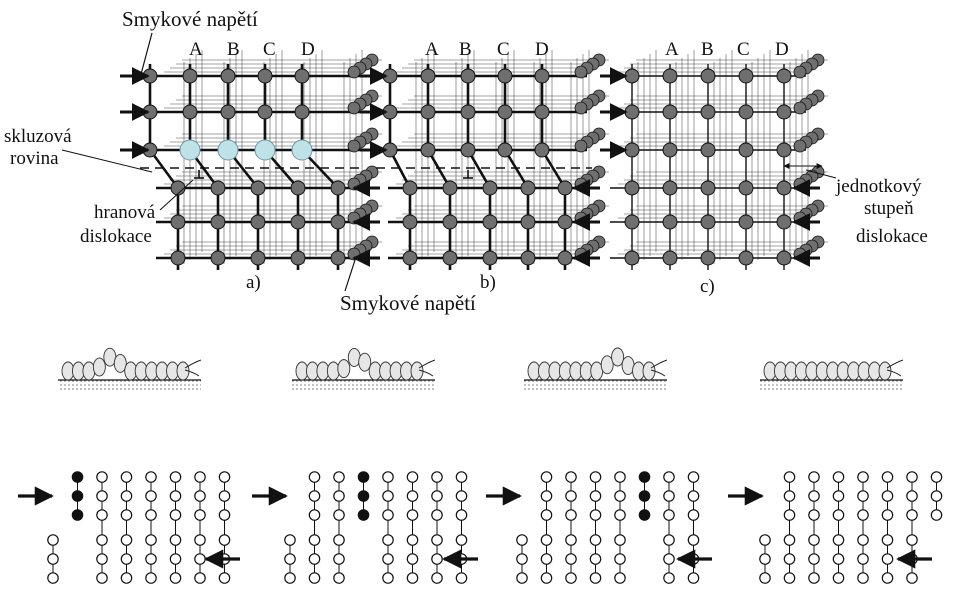 The width and height of the screenshot is (953, 606). What do you see at coordinates (120, 363) in the screenshot?
I see `caterpillar-segment` at bounding box center [120, 363].